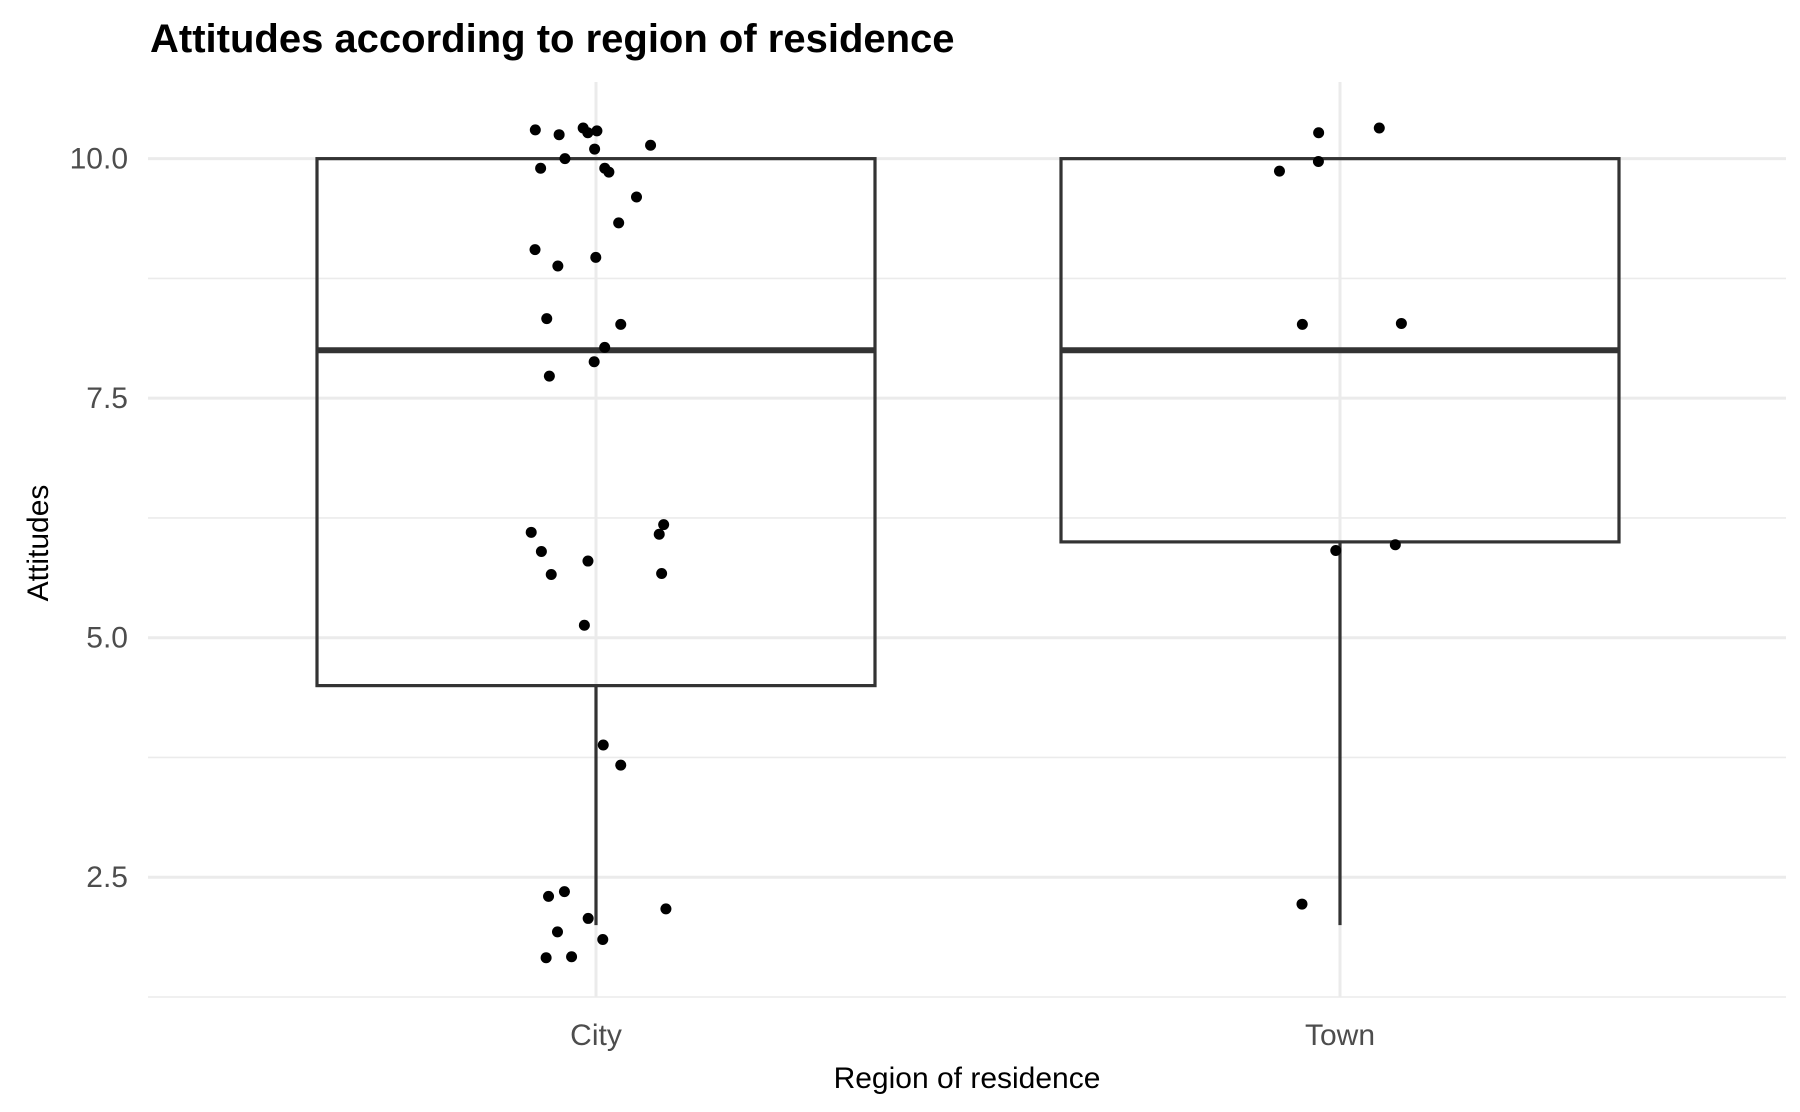 The image size is (1800, 1112). Describe the element at coordinates (107, 877) in the screenshot. I see `y-tick-label: 2.5` at that location.